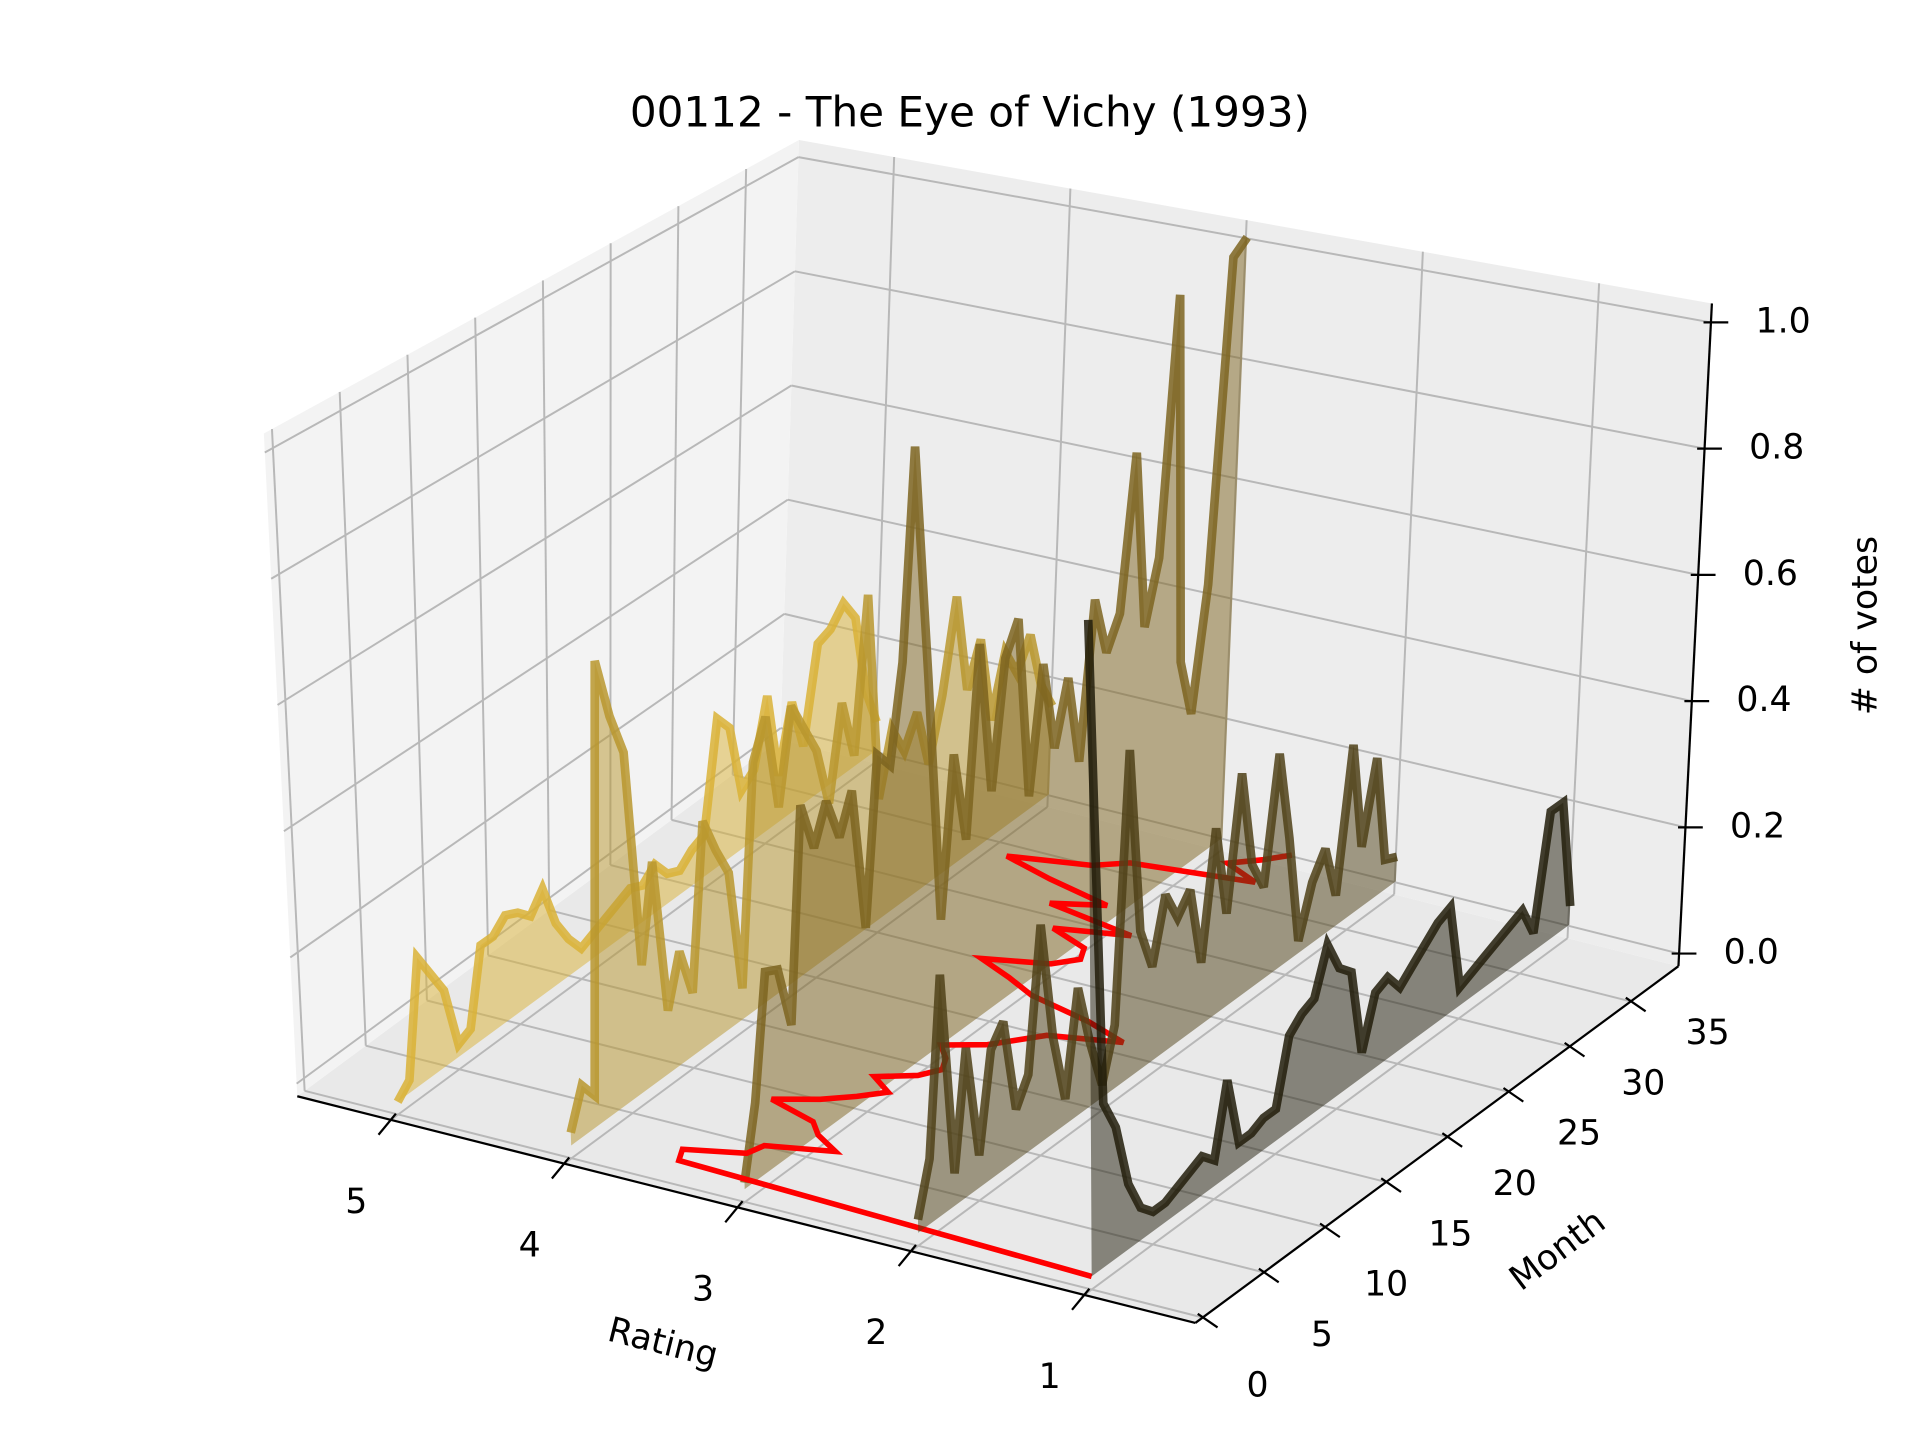  Describe the element at coordinates (1783, 321) in the screenshot. I see `z-tick-label: 1.0` at that location.